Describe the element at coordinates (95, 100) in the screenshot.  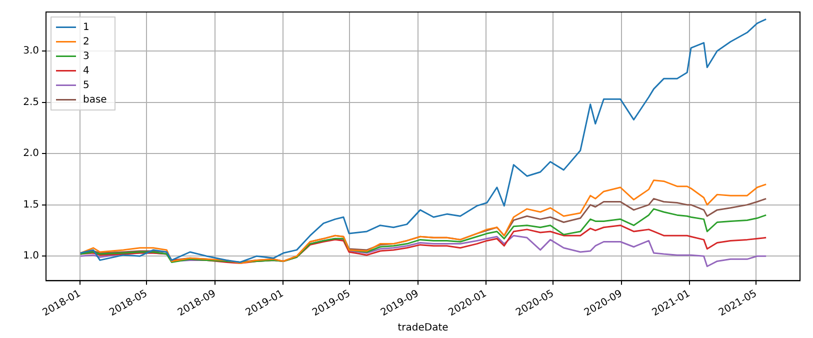
I see `legend-label: base` at that location.